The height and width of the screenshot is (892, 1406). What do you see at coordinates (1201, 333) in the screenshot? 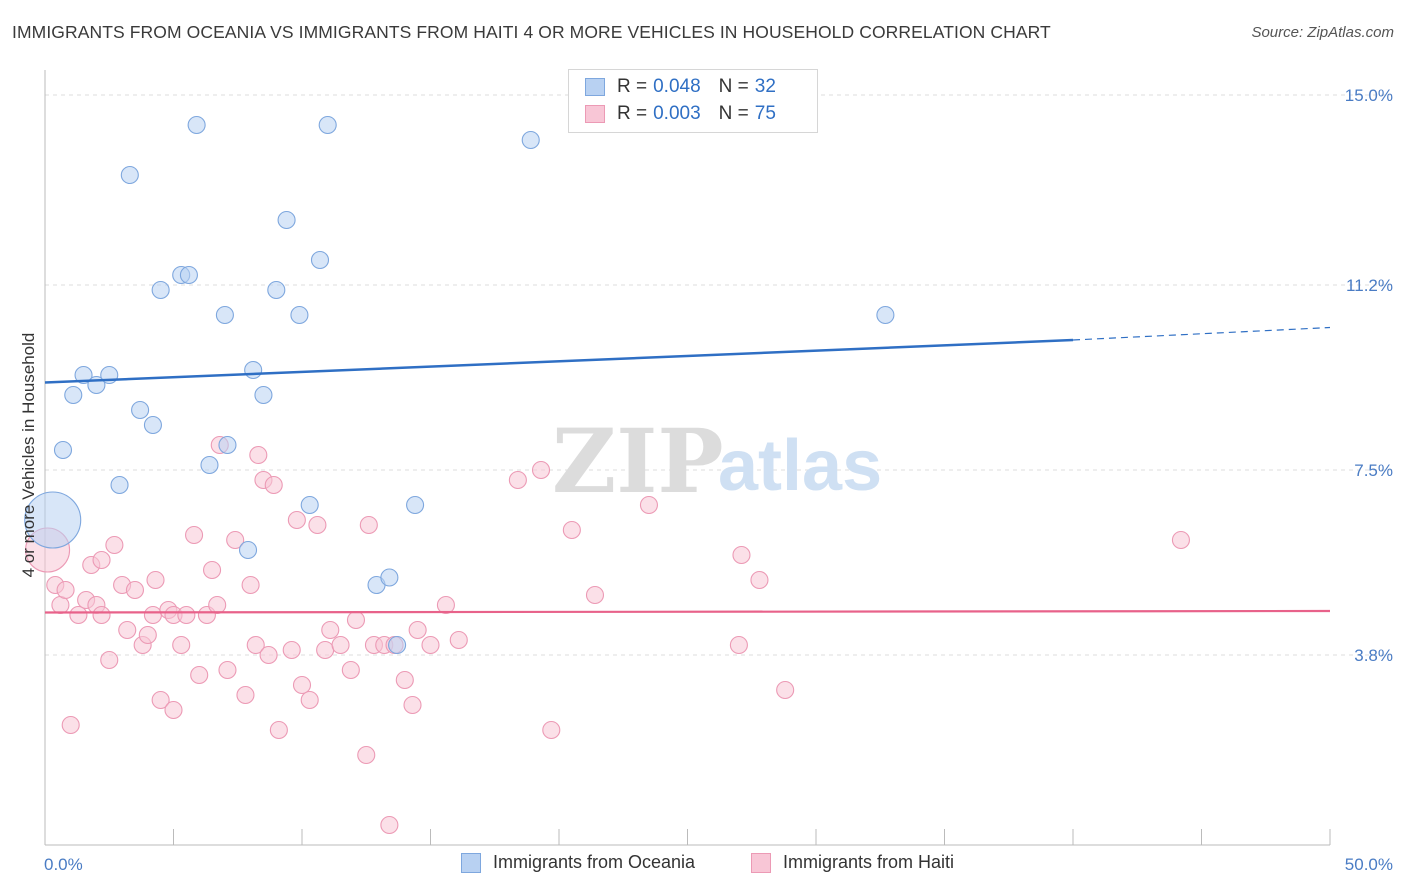
I see `trend-line-oceania-extension` at bounding box center [1201, 333].